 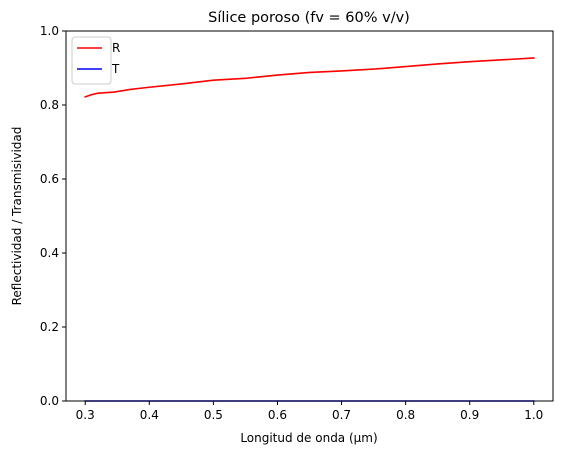 I want to click on legend-label-T: T, so click(x=115, y=69).